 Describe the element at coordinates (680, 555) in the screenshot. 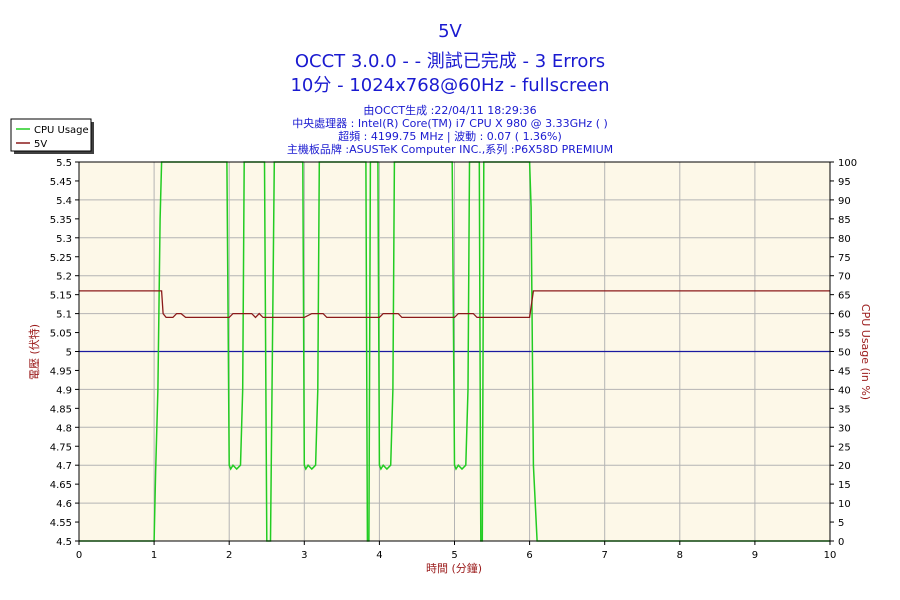

I see `x-tick-label: 8` at that location.